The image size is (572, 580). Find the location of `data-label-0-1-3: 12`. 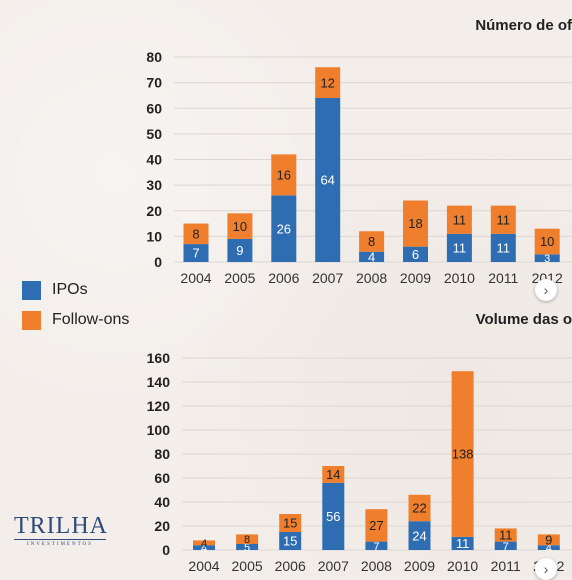

data-label-0-1-3: 12 is located at coordinates (327, 82).